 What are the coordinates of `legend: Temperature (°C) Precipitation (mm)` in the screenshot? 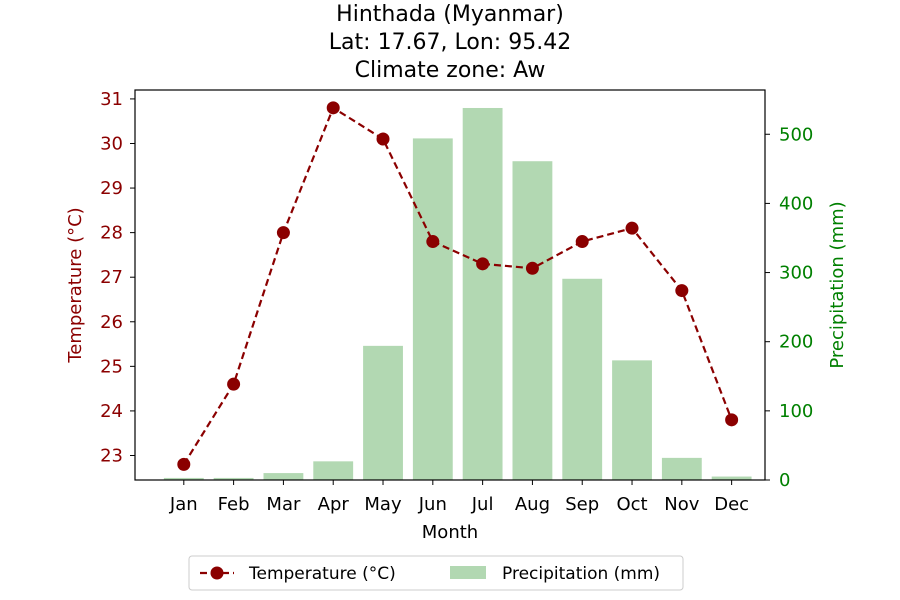 It's located at (436, 573).